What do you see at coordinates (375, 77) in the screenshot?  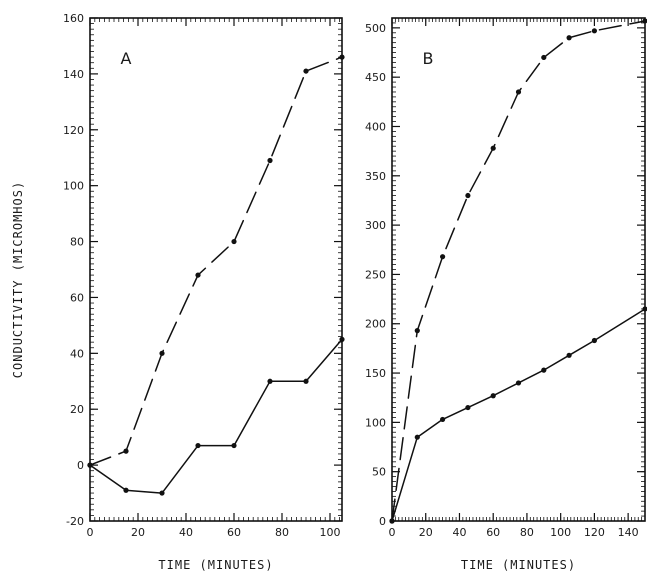 I see `y-tick-label: 450` at bounding box center [375, 77].